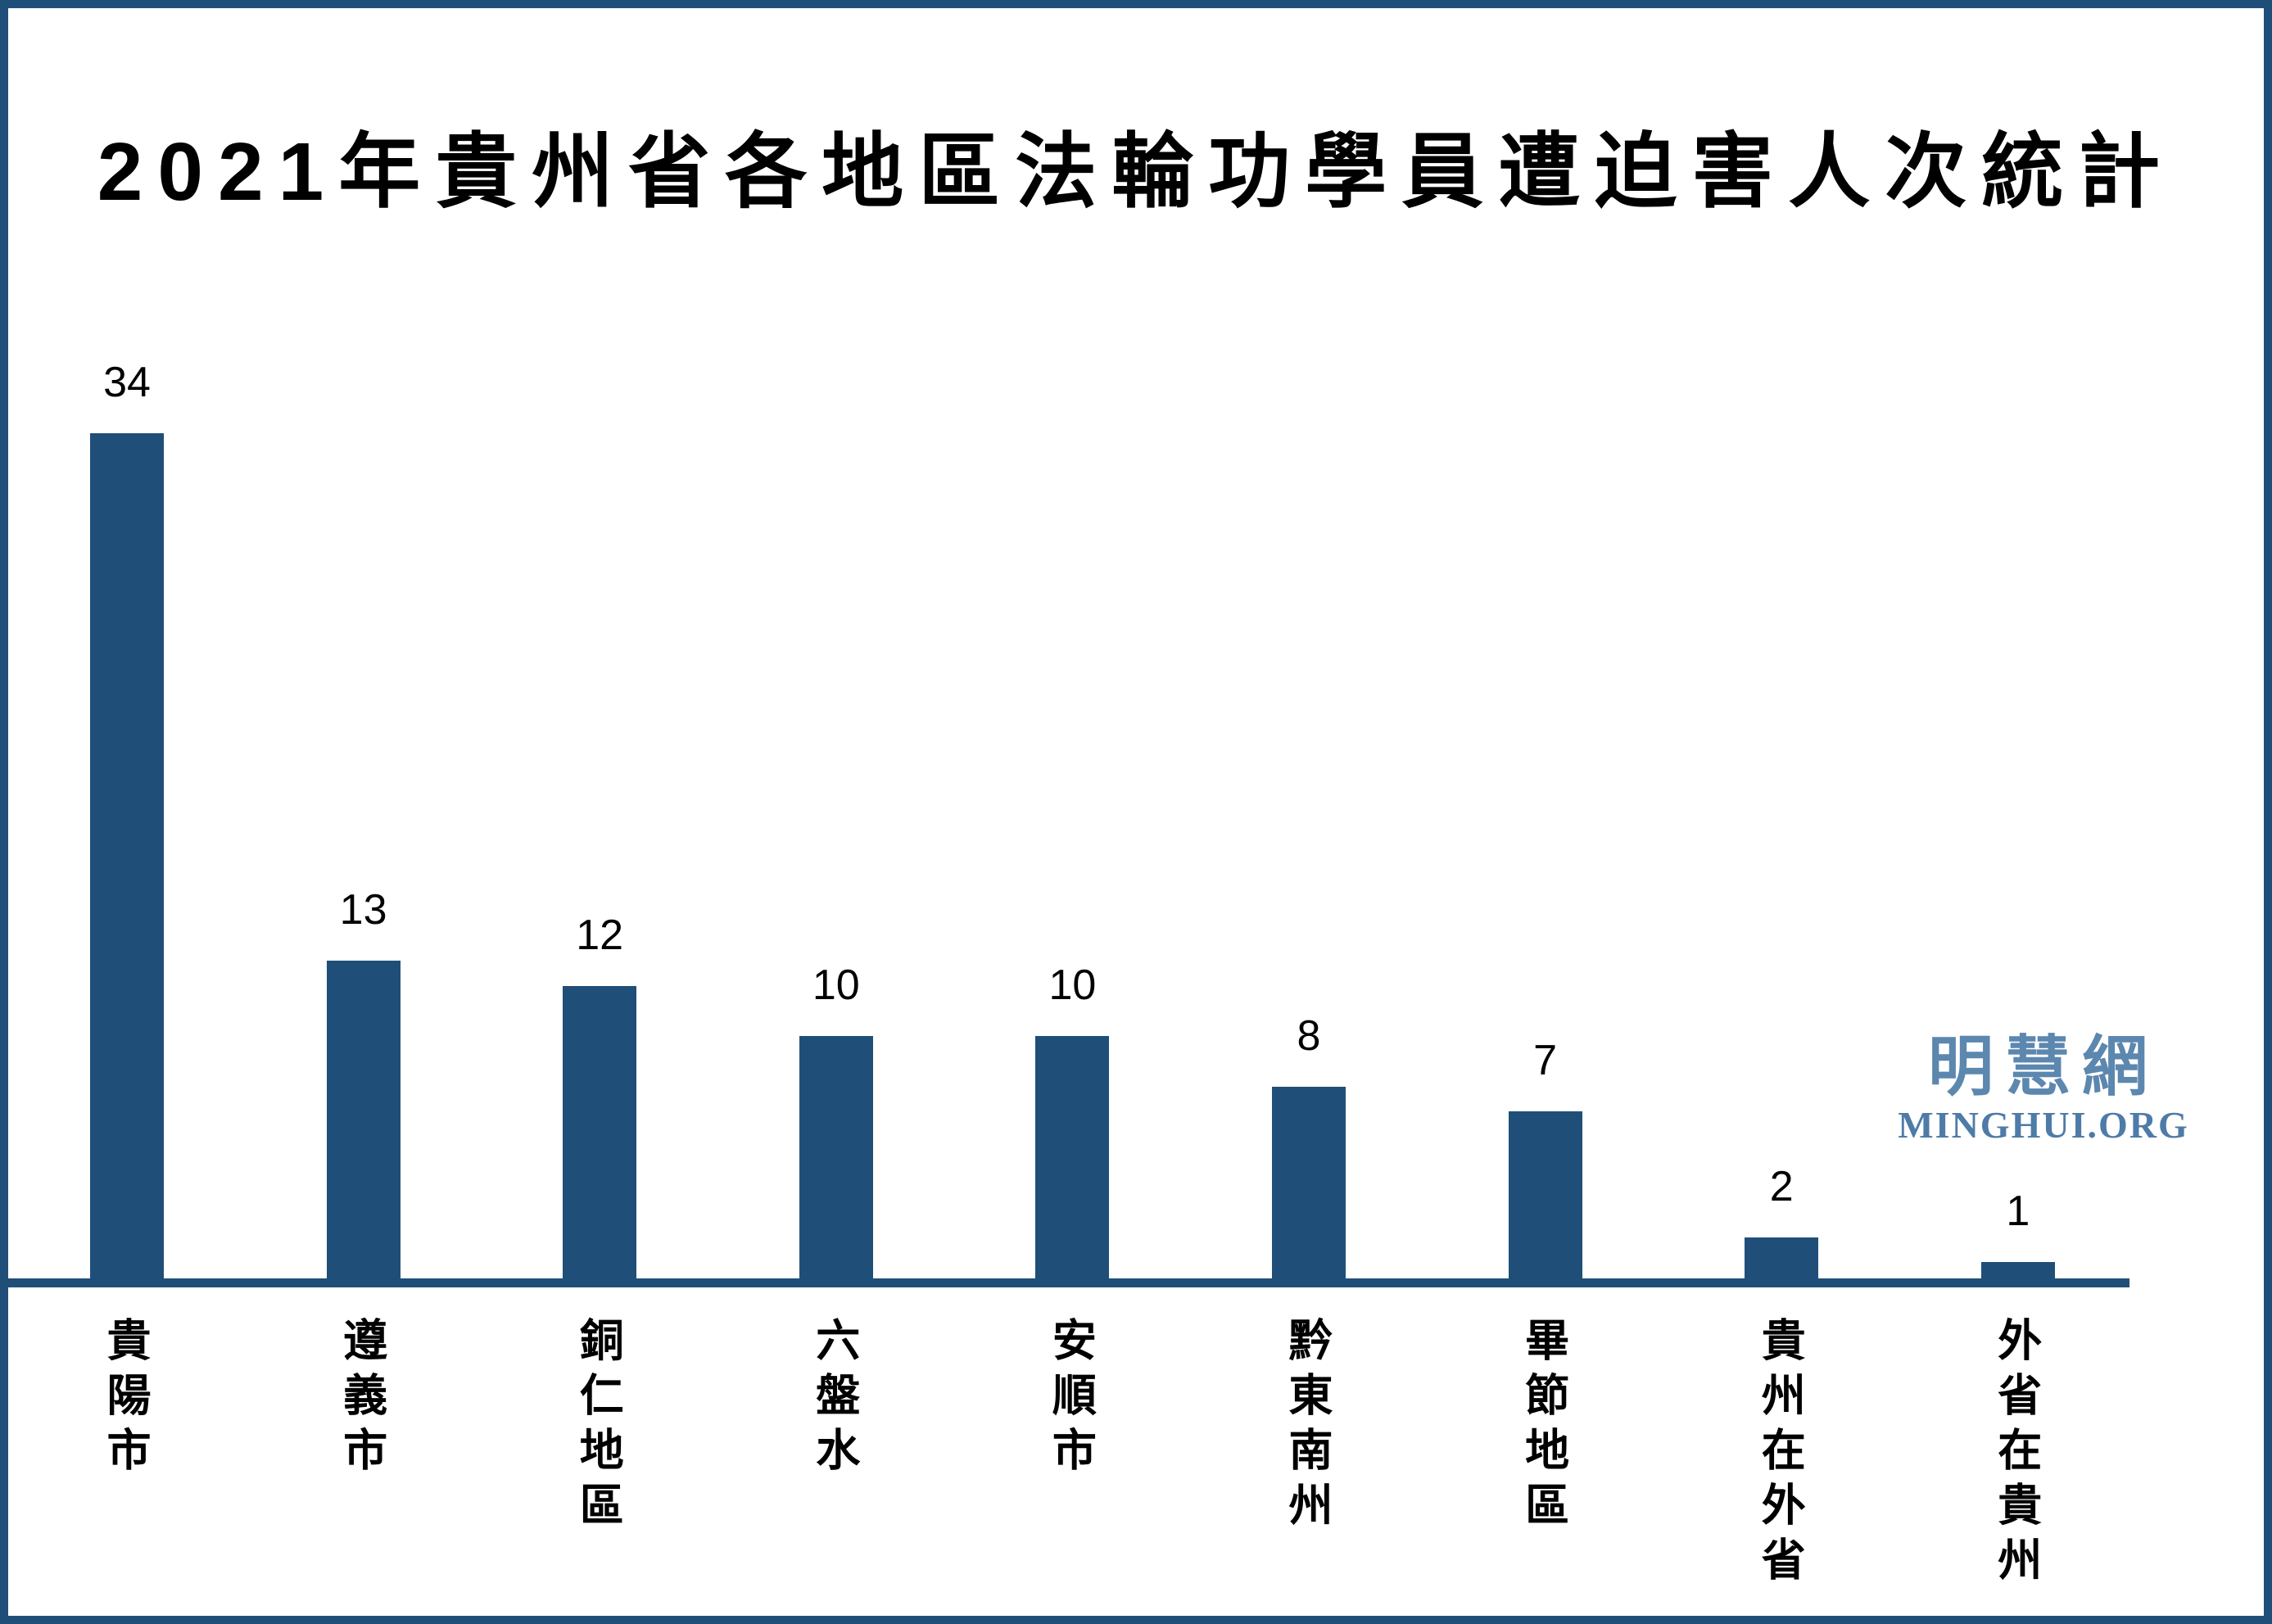  Describe the element at coordinates (1545, 1061) in the screenshot. I see `bar-value-label: 7` at that location.